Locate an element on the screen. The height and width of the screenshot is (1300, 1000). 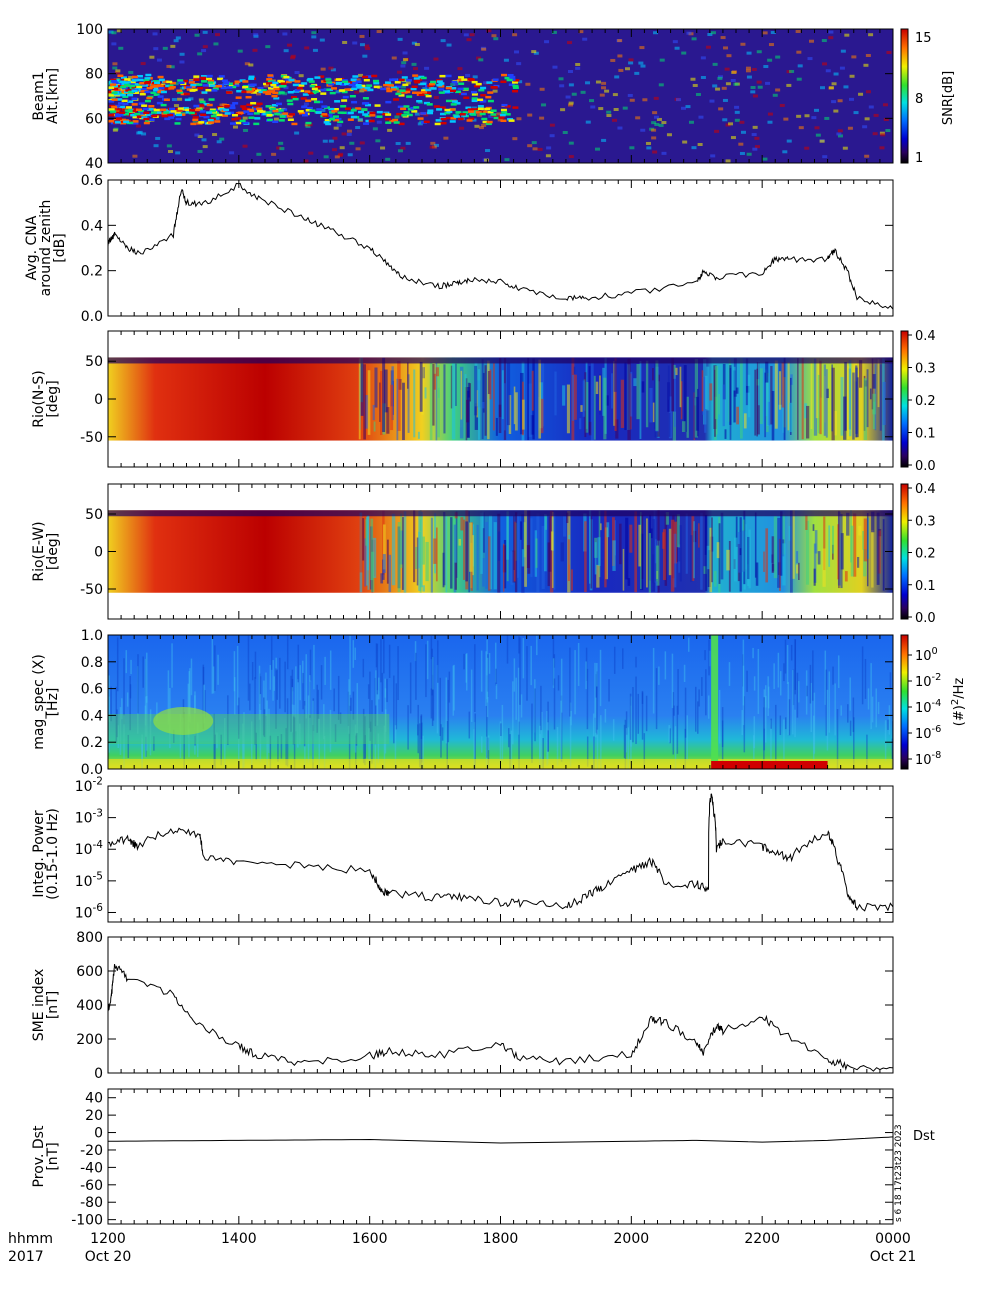
magspec-heatmap is located at coordinates (500, 702).